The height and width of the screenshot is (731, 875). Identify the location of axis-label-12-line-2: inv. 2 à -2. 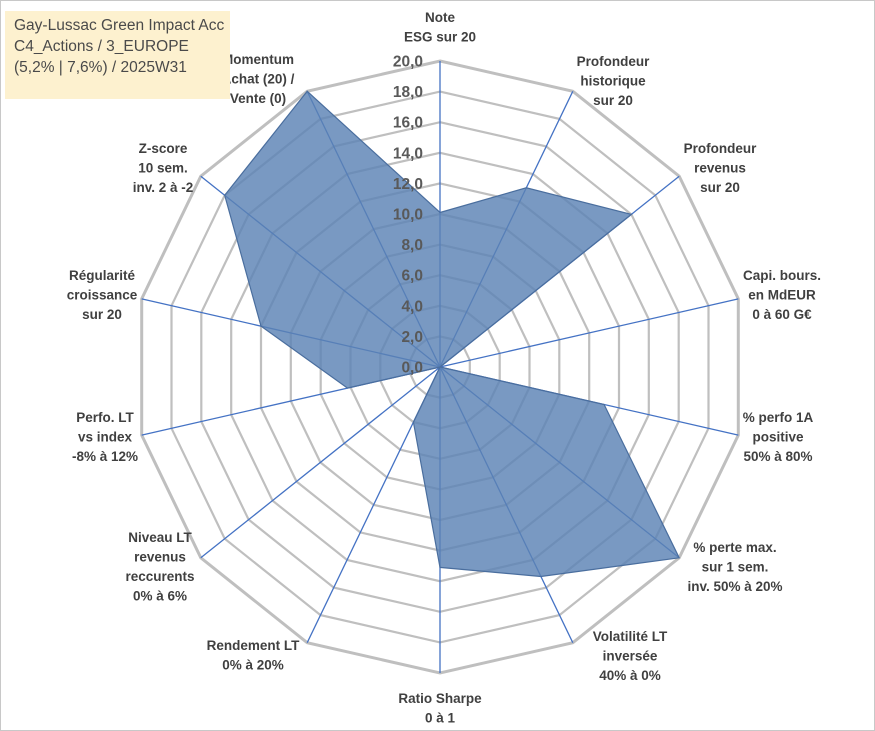
(163, 187).